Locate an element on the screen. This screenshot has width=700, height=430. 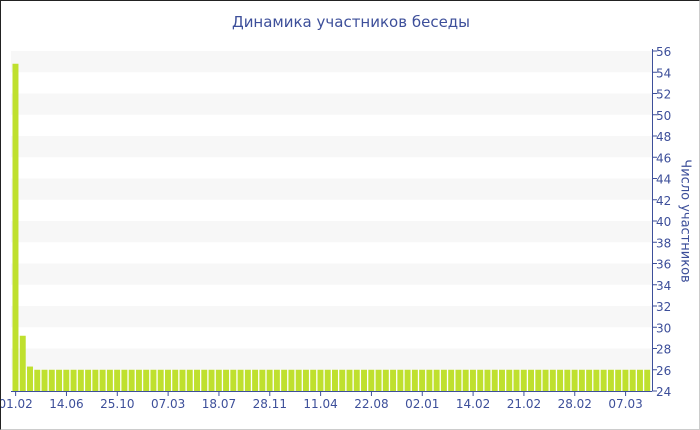
y-tick-label: 46 is located at coordinates (663, 158).